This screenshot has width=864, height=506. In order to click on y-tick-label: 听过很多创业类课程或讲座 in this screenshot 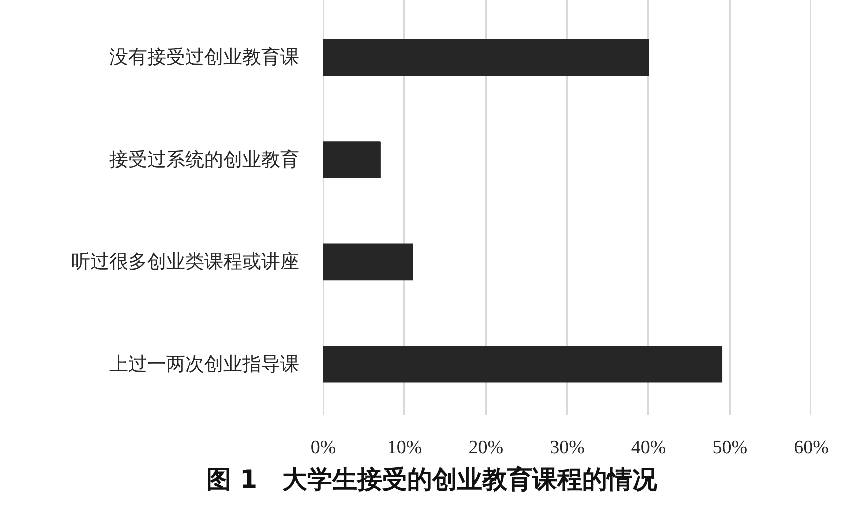, I will do `click(186, 262)`.